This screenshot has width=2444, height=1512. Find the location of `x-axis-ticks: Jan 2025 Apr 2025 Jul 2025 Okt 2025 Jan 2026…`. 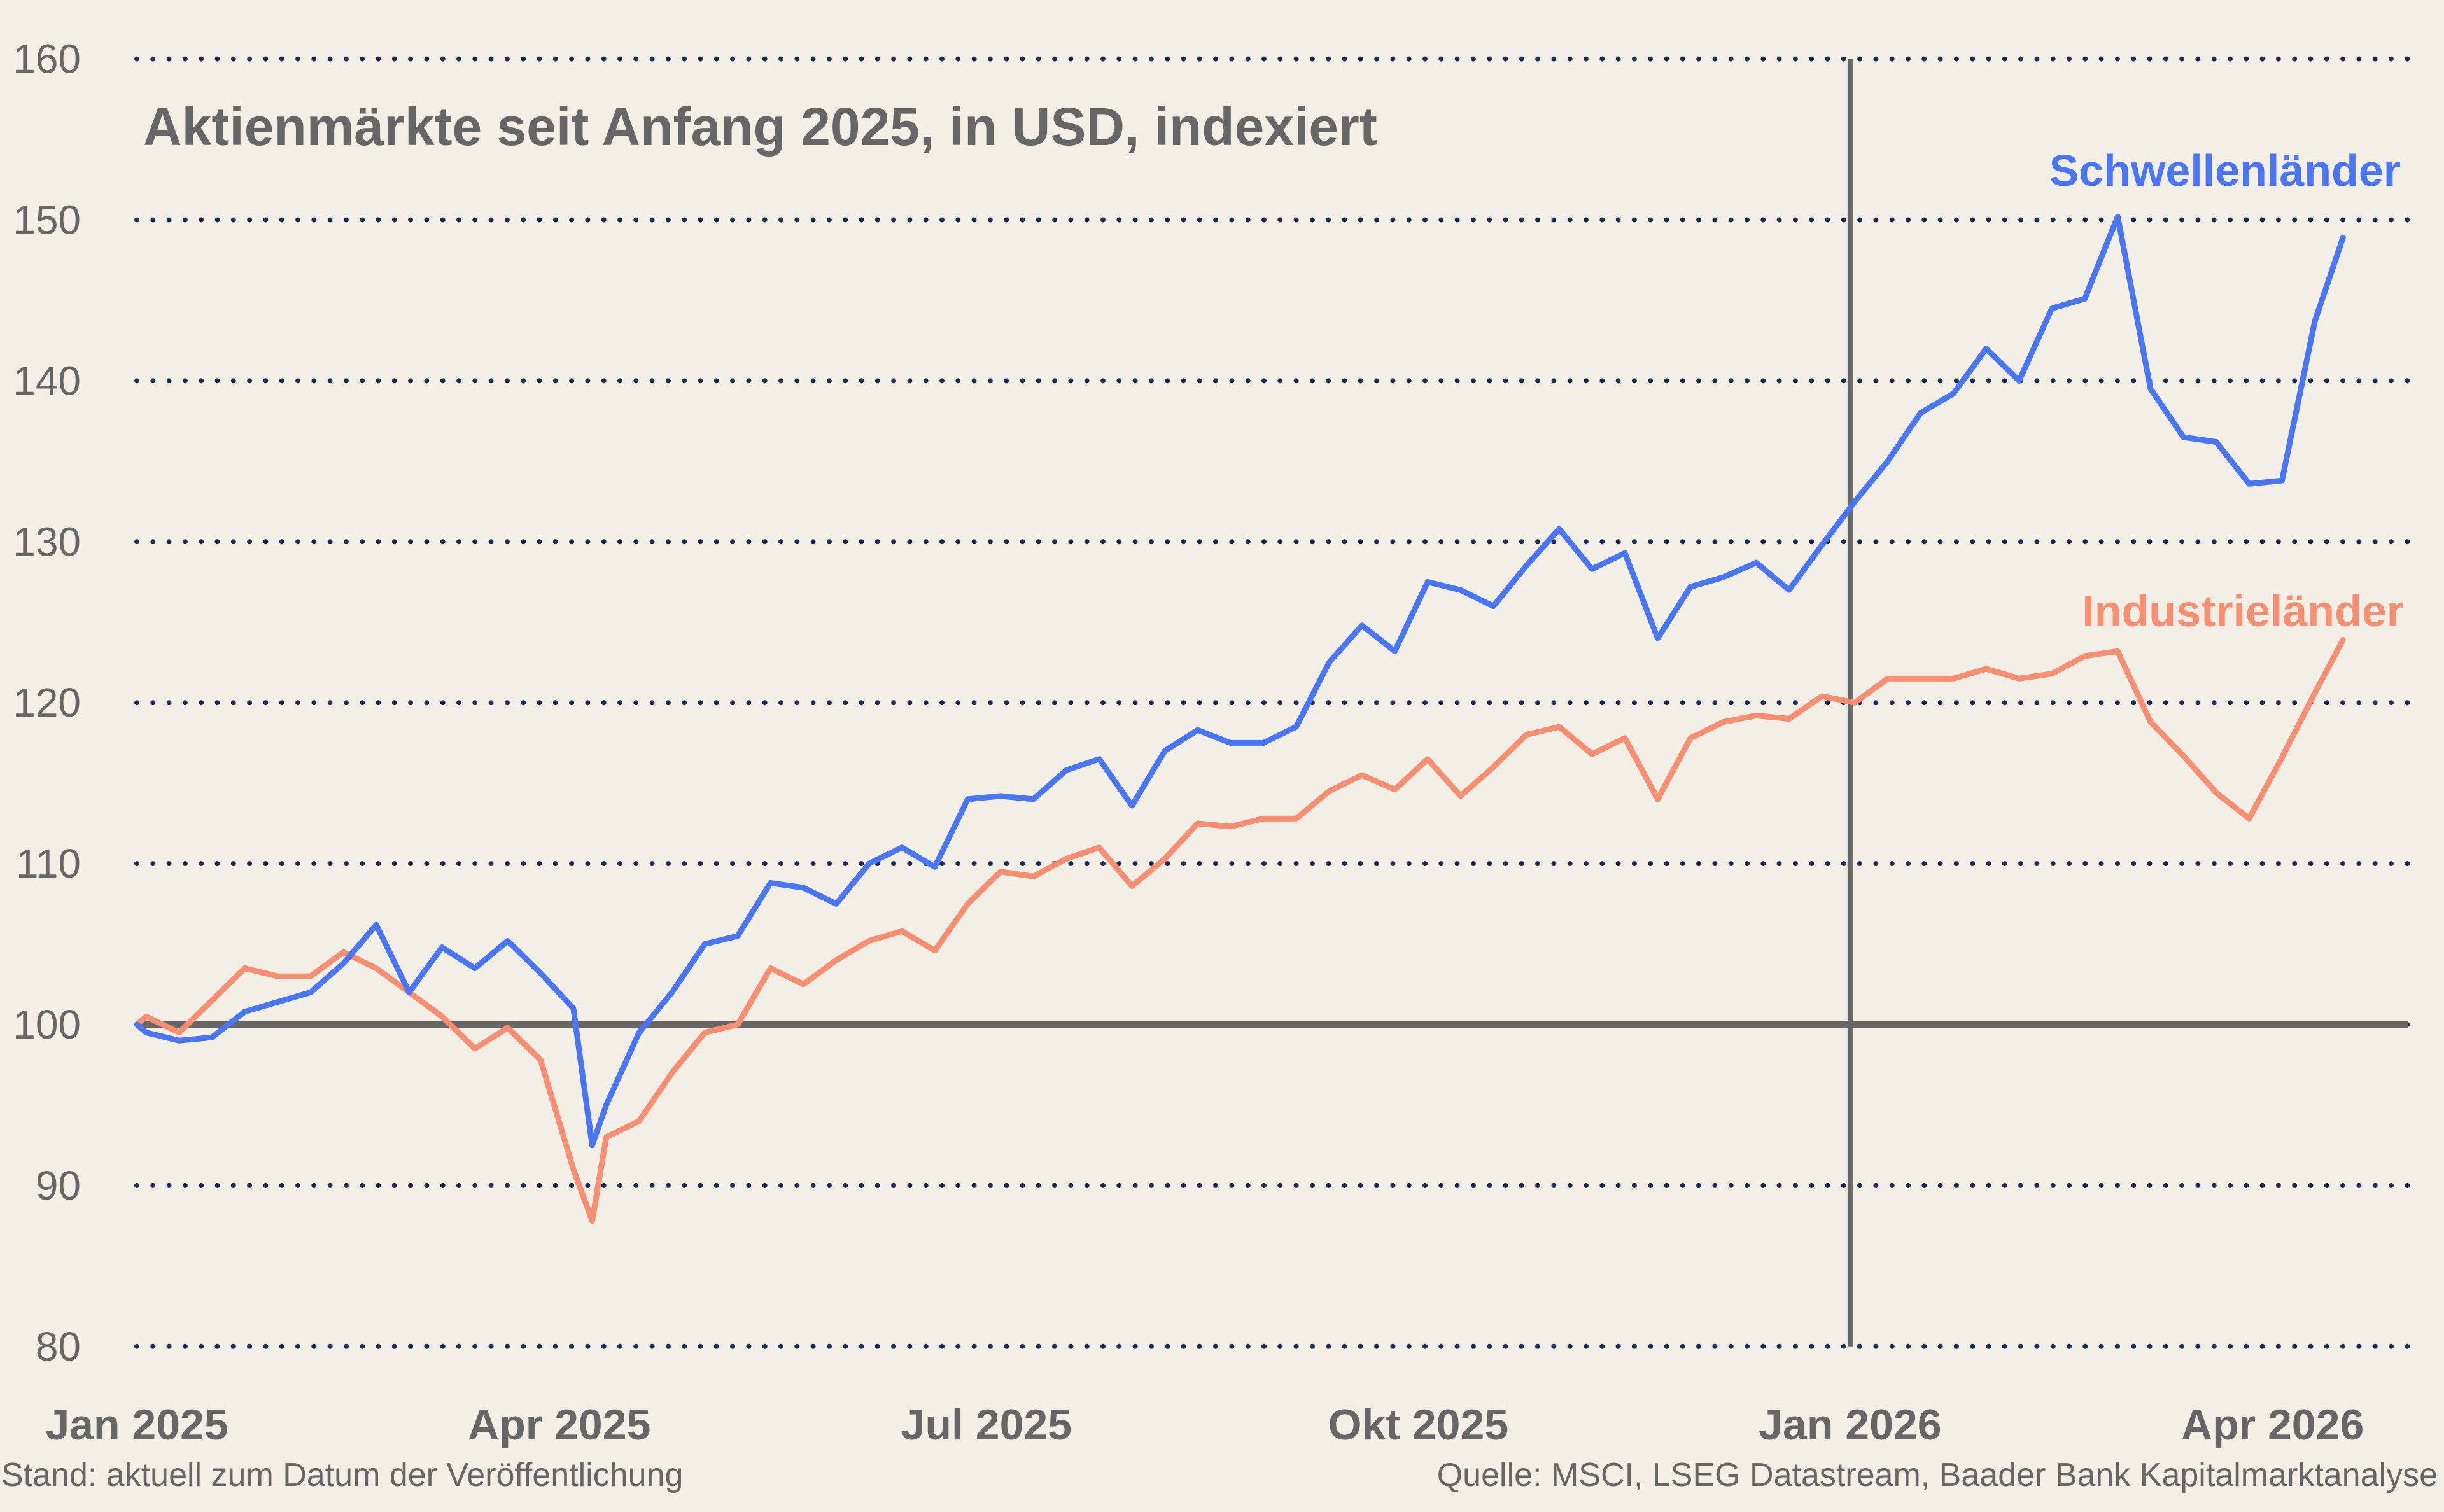

x-axis-ticks: Jan 2025 Apr 2025 Jul 2025 Okt 2025 Jan 2026… is located at coordinates (1204, 1425).